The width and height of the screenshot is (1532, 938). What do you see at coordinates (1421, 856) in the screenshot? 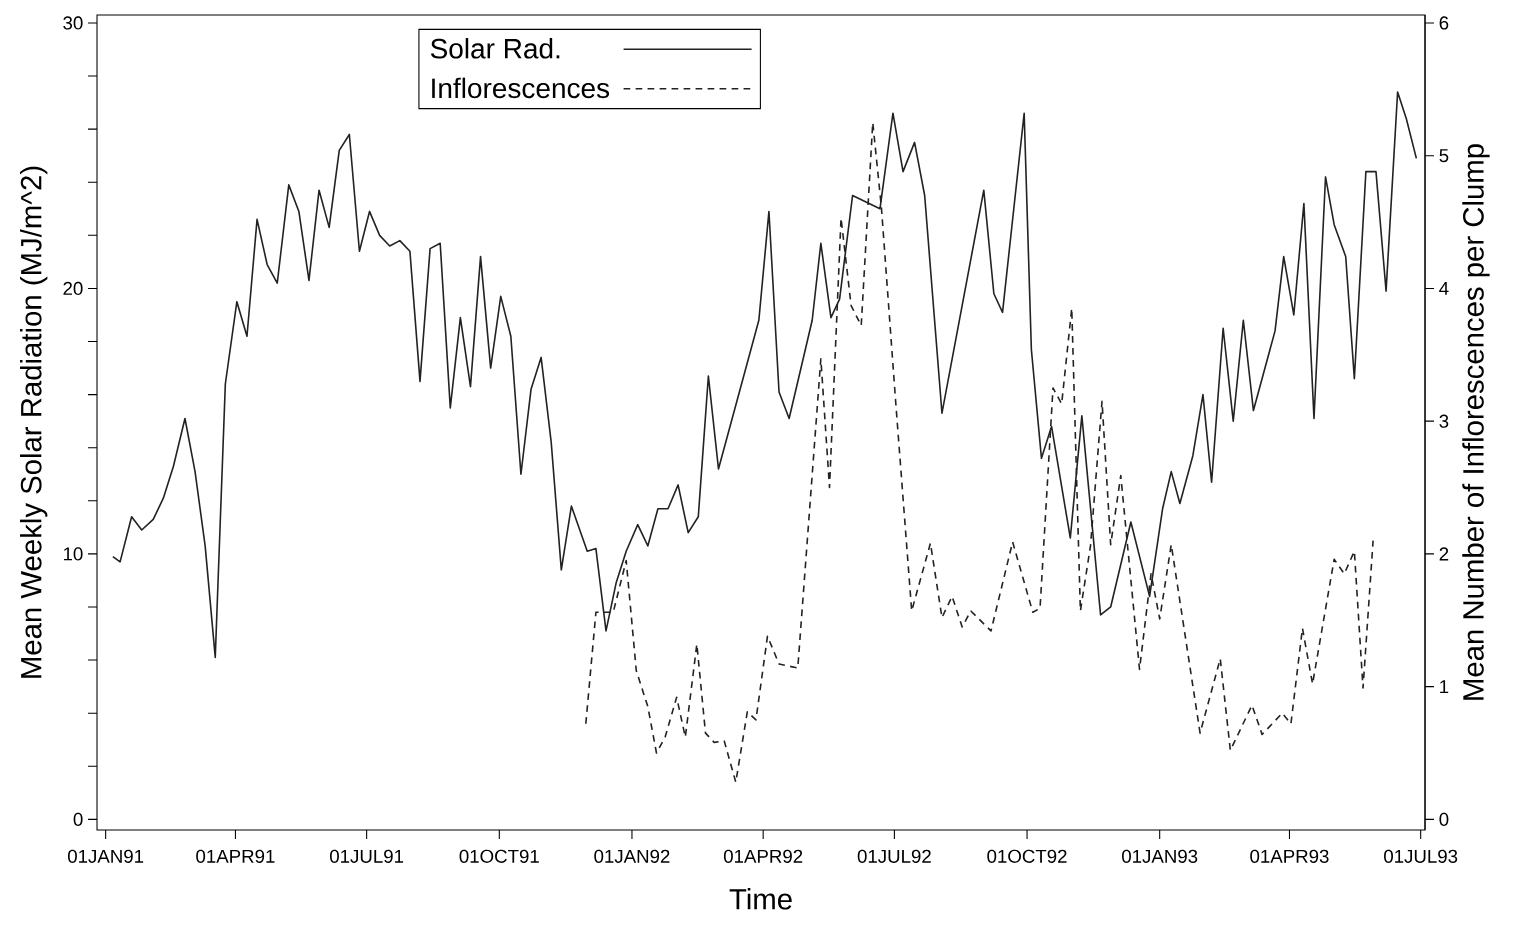
I see `x-tick-label: 01JUL93` at bounding box center [1421, 856].